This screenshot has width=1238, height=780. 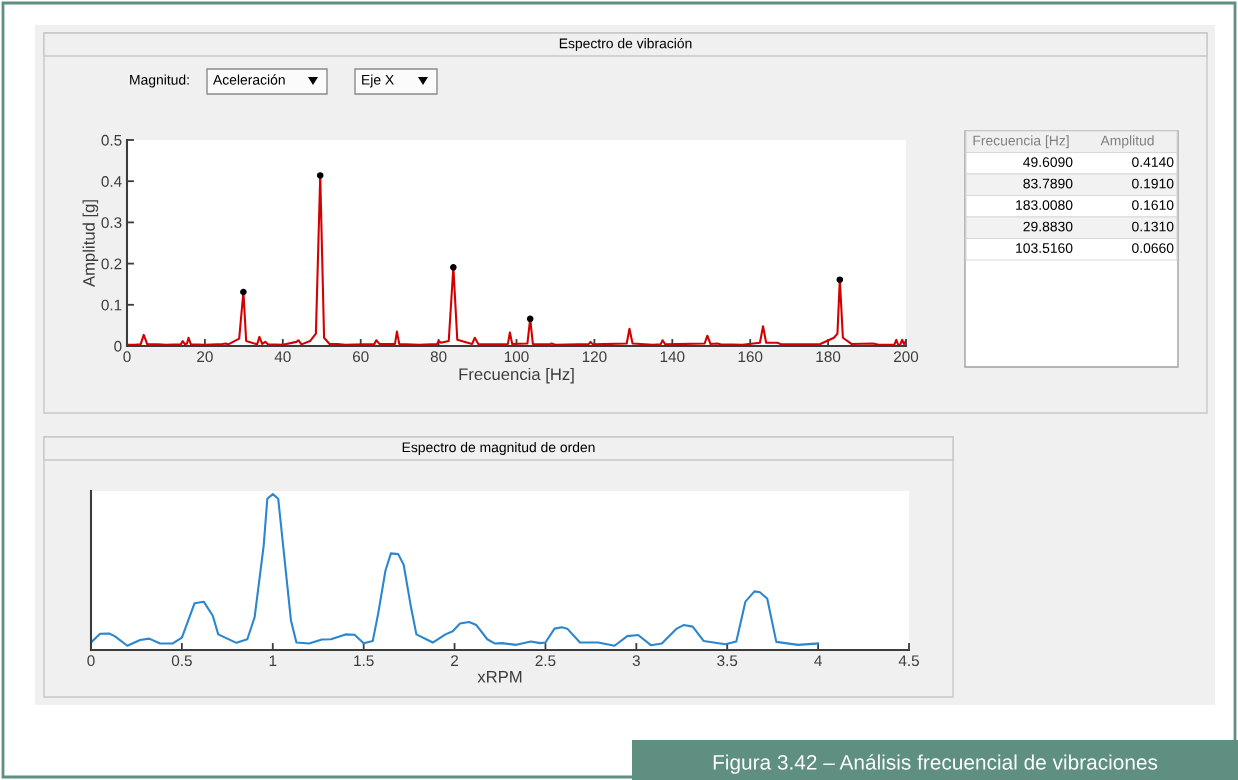 What do you see at coordinates (906, 357) in the screenshot?
I see `x-tick-label: 200` at bounding box center [906, 357].